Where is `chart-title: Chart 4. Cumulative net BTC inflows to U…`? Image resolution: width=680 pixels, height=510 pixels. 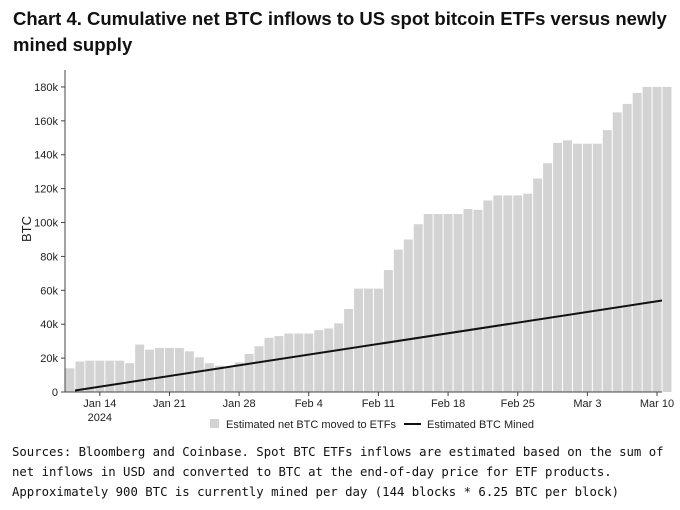 chart-title: Chart 4. Cumulative net BTC inflows to U… is located at coordinates (340, 31).